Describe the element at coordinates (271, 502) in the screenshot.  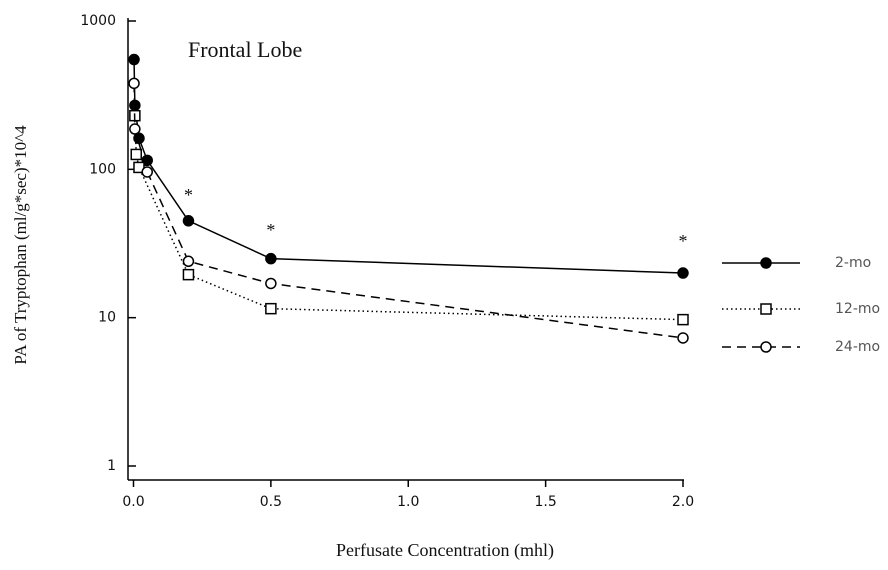
I see `x-tick-label: 0.5` at that location.